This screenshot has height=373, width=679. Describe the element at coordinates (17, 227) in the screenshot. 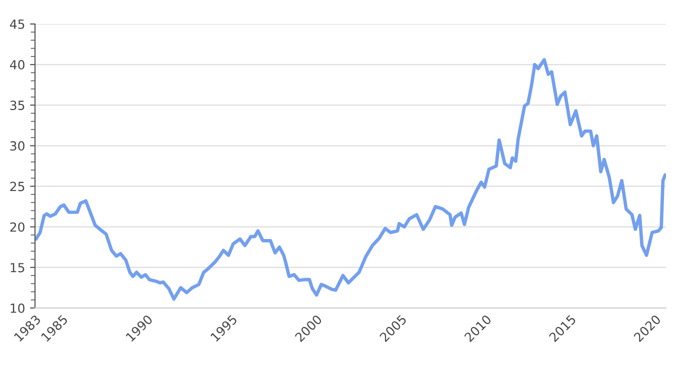

I see `y-tick-label: 20` at that location.